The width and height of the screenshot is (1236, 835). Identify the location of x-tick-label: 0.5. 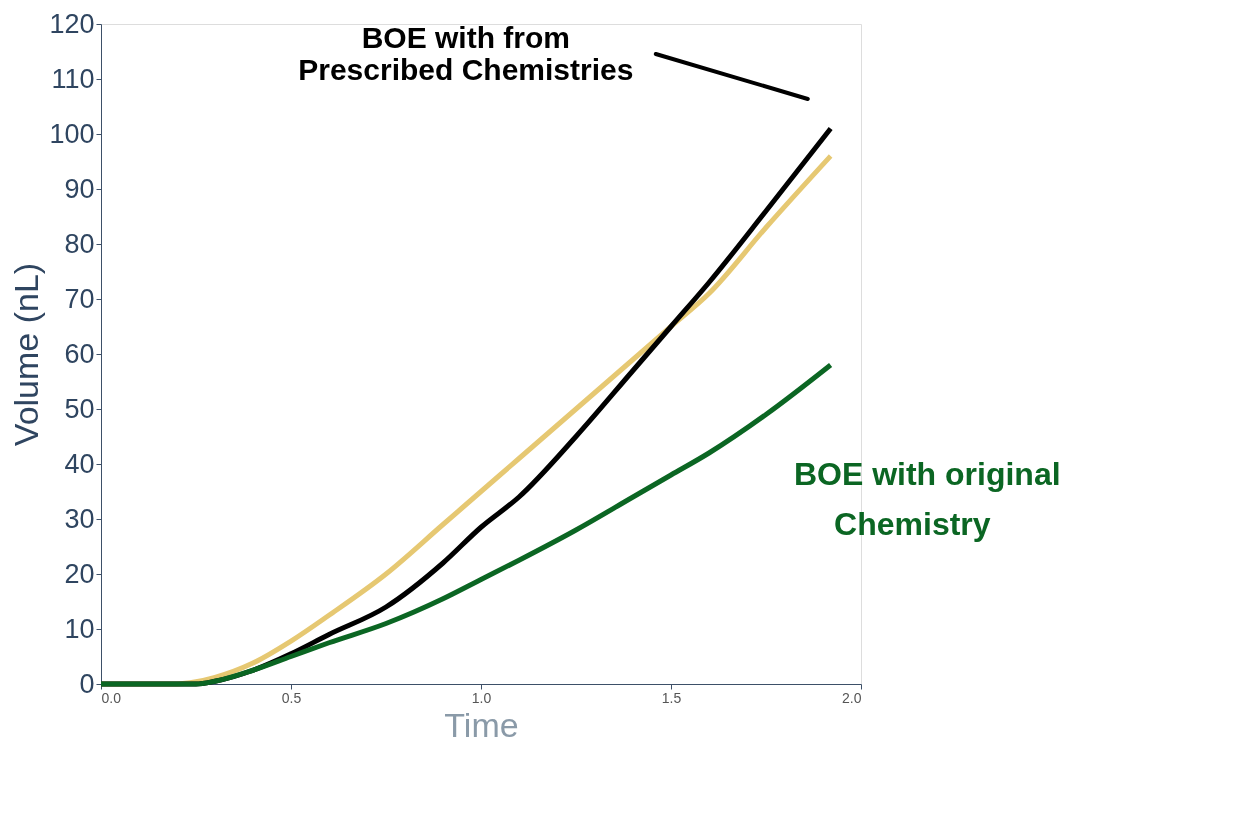
(291, 697).